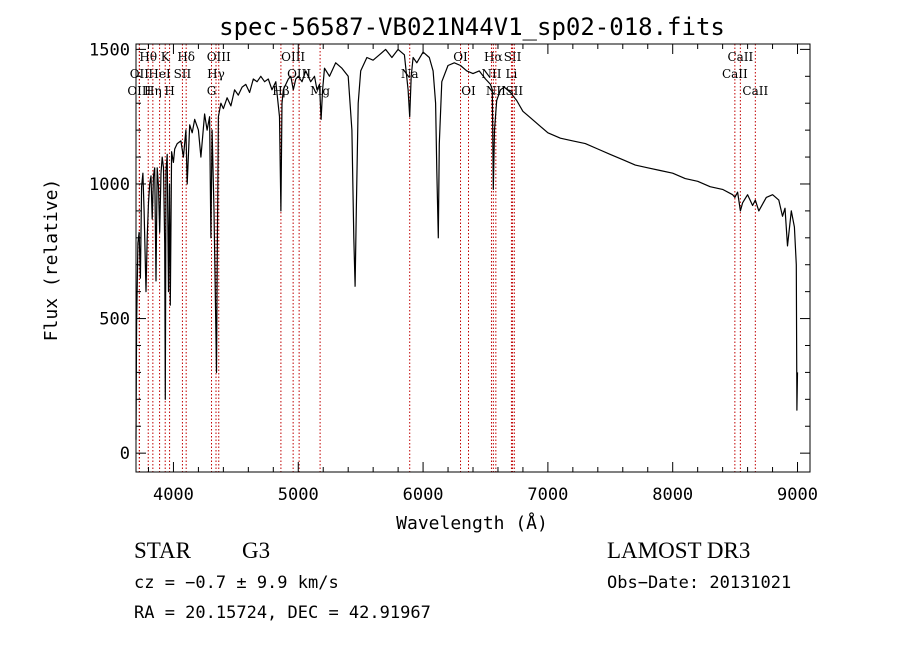  I want to click on y-tick-label-2: 1000, so click(109, 185).